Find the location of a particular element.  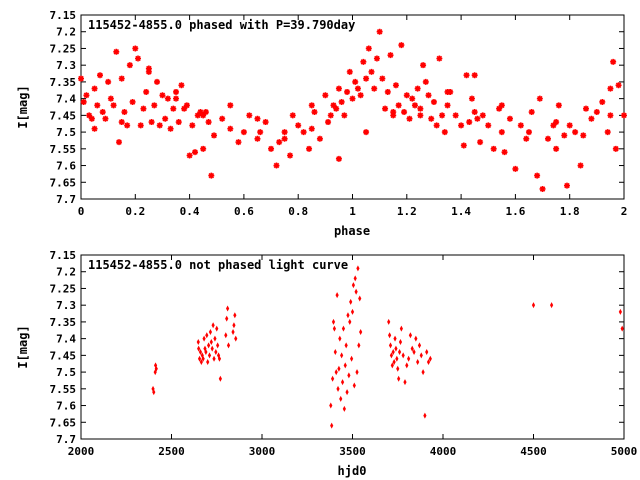

x-axis-title: phase is located at coordinates (352, 231).